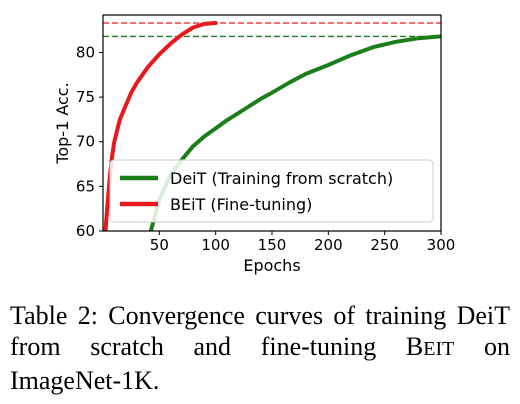 This screenshot has width=520, height=404. I want to click on x-tick-label: 100, so click(215, 245).